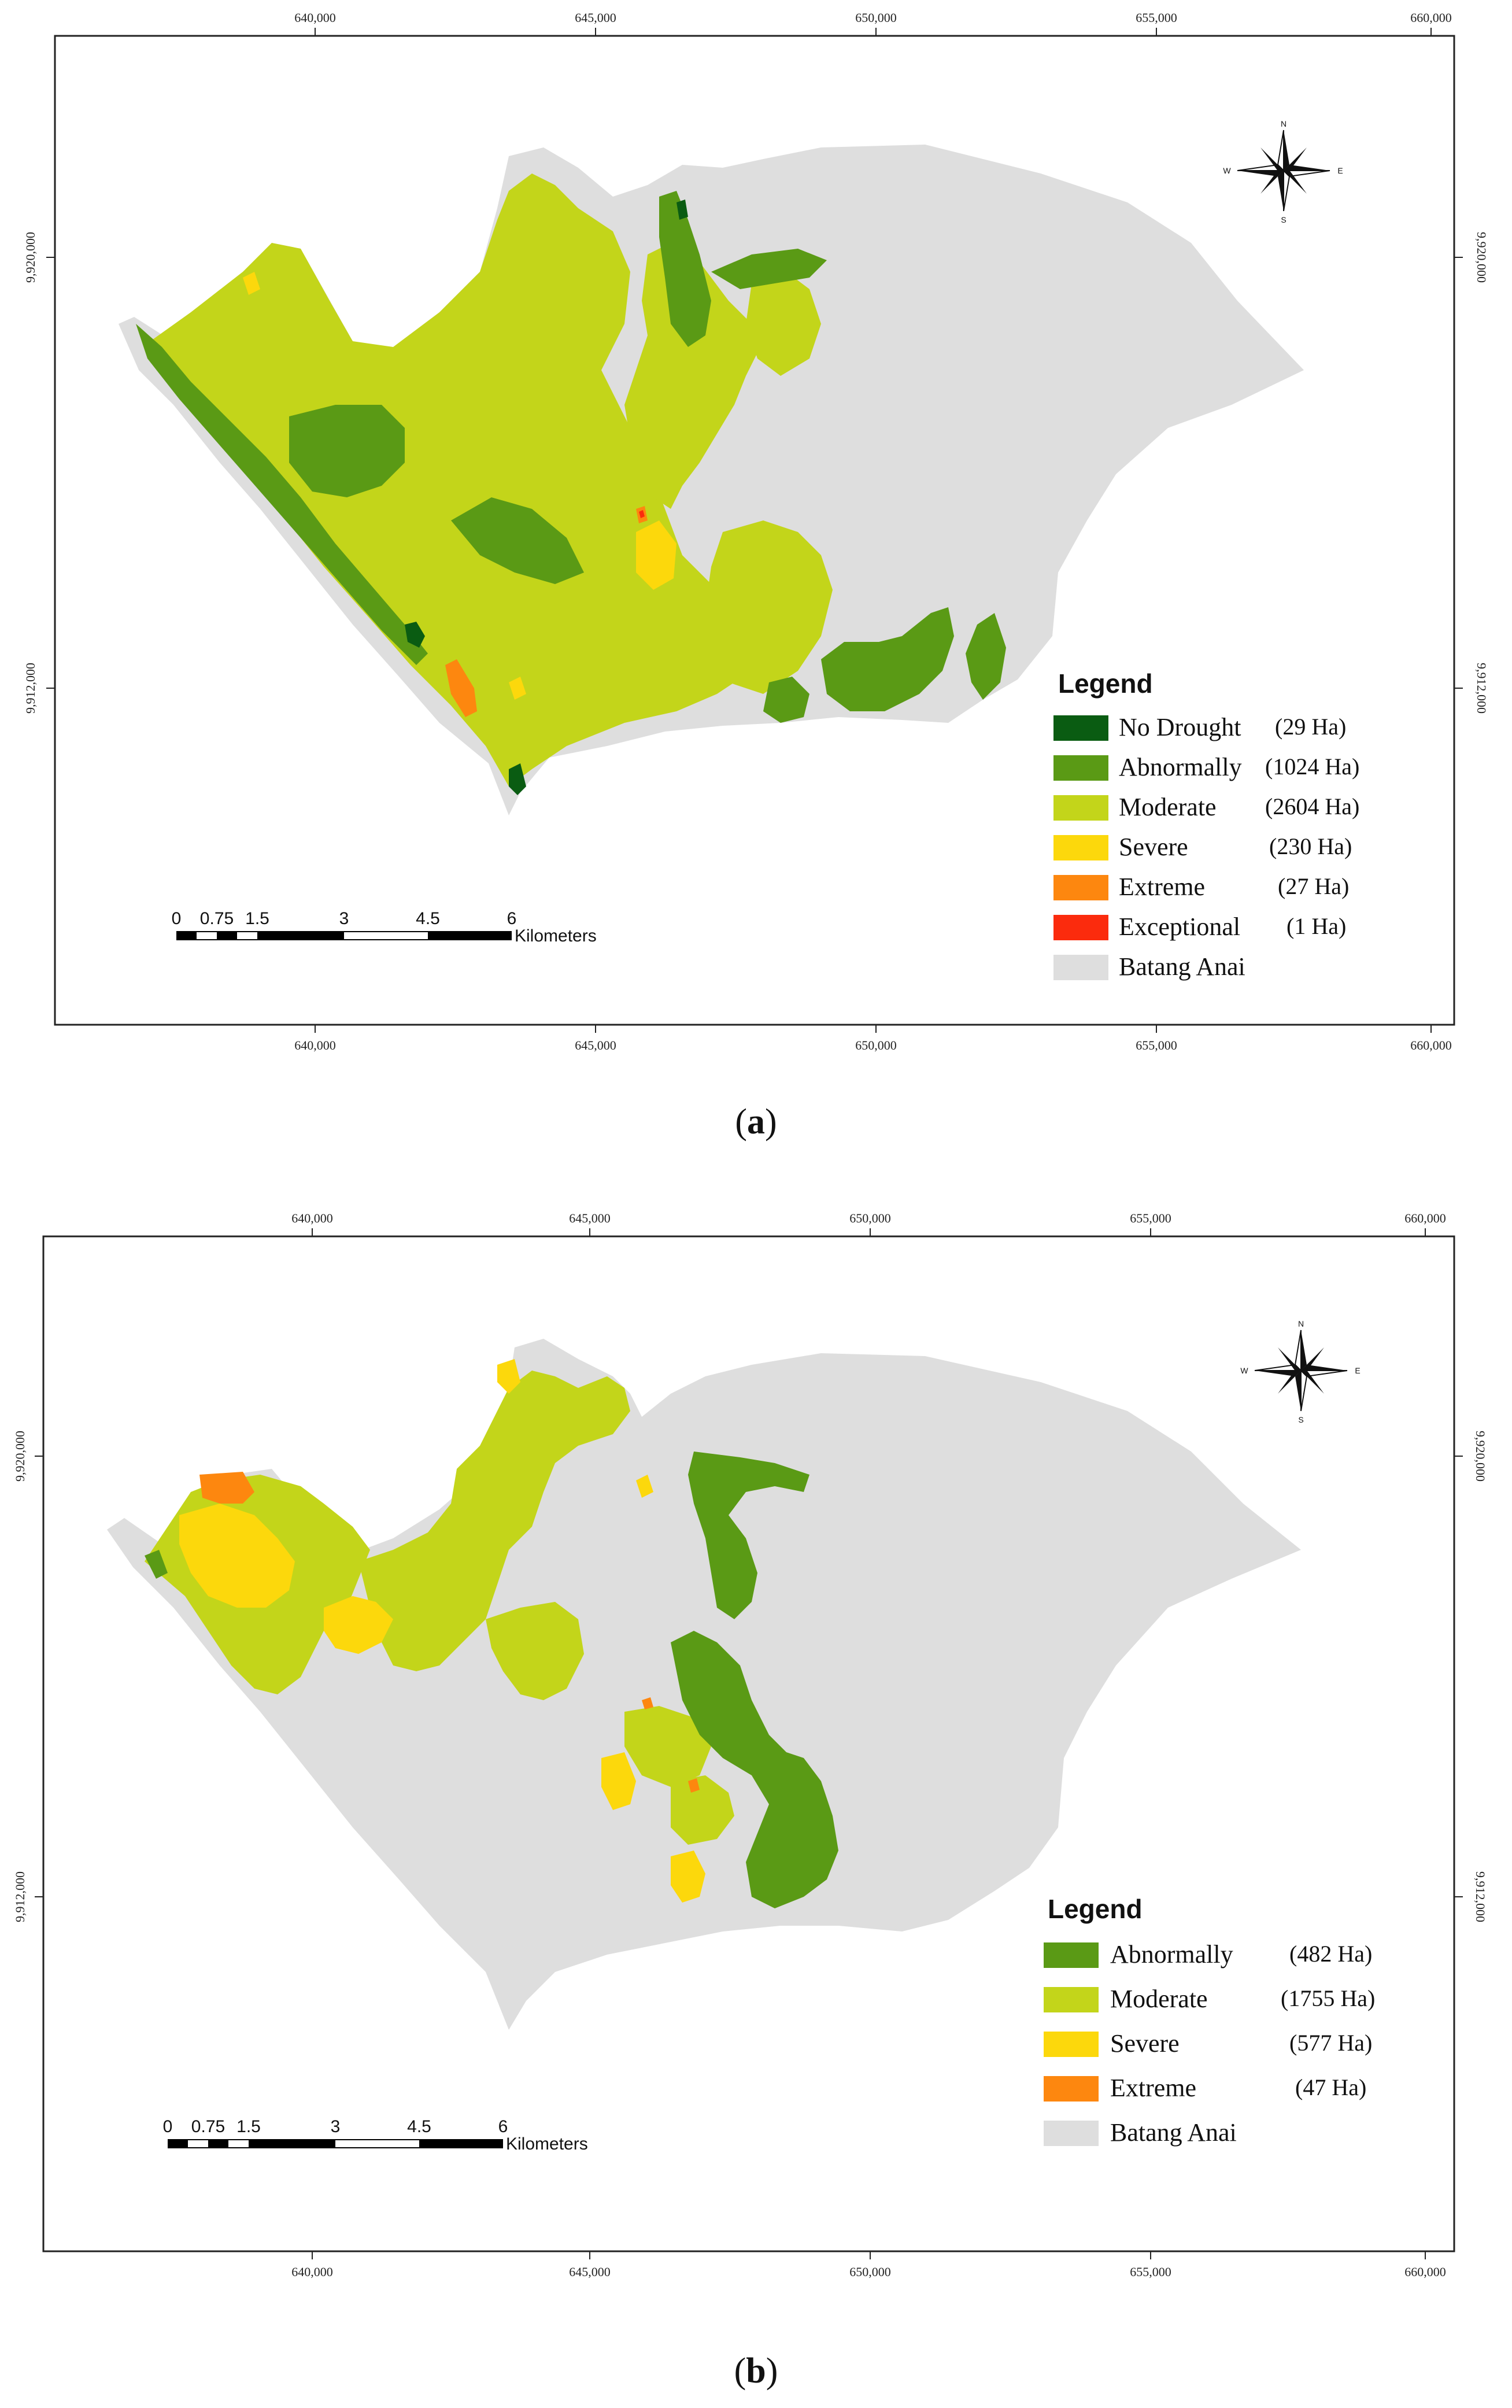 Image resolution: width=1512 pixels, height=2408 pixels. I want to click on figure-caption-a: (a), so click(756, 1122).